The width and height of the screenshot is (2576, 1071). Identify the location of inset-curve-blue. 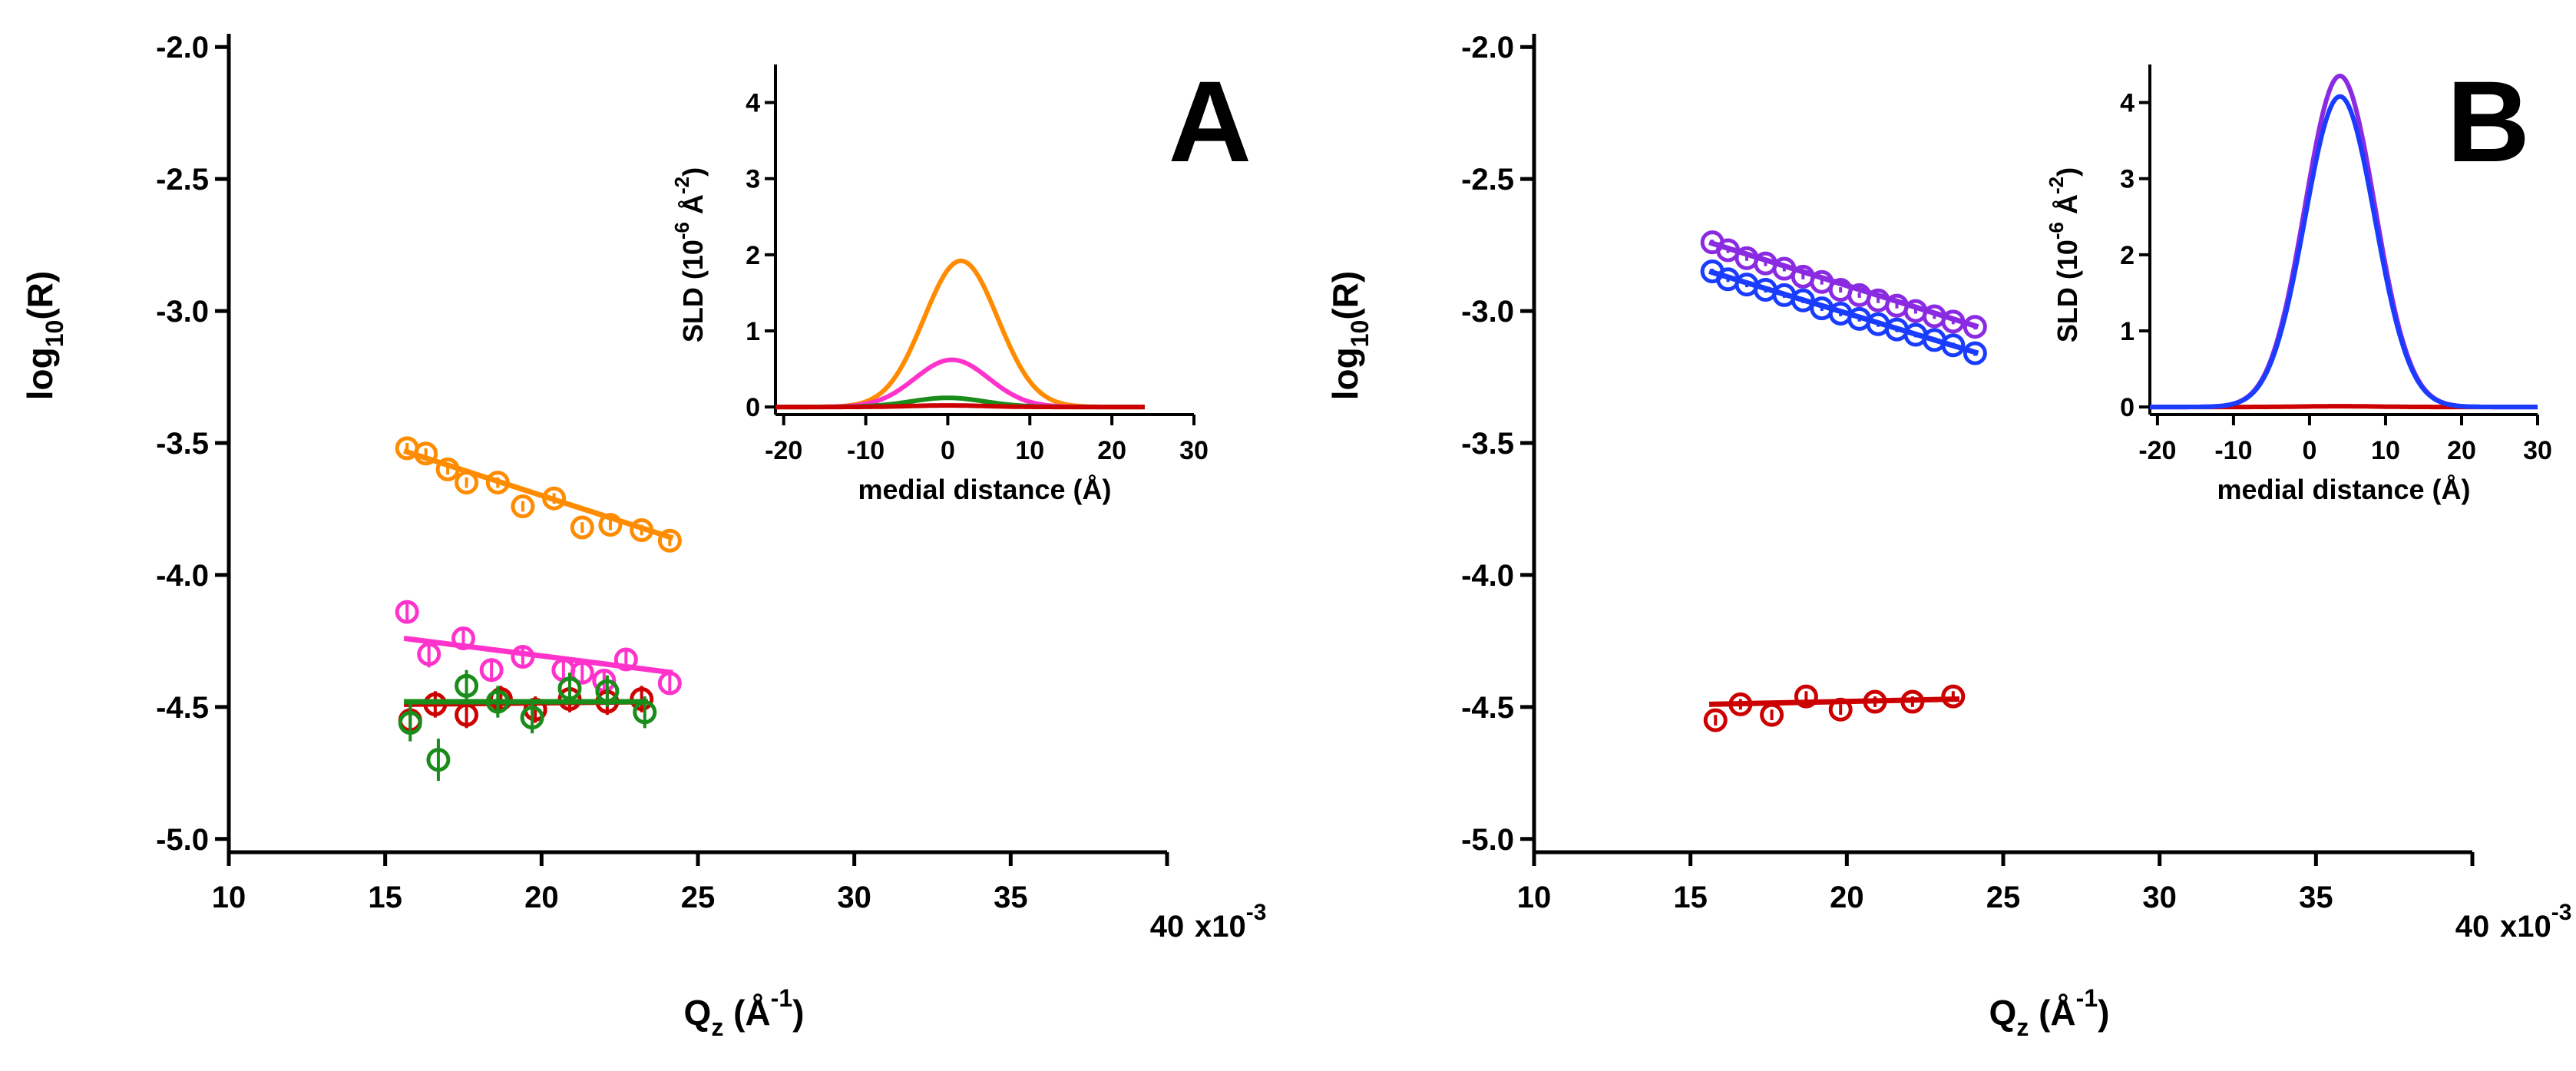
(2343, 252).